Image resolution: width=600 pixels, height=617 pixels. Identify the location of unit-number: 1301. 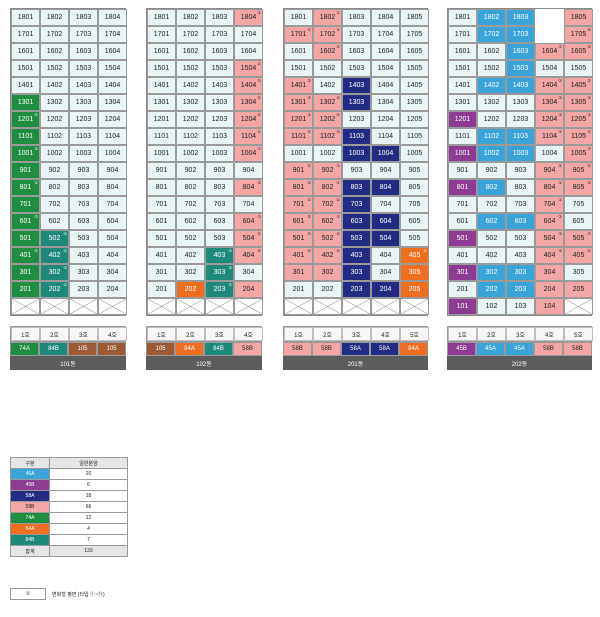
(161, 102).